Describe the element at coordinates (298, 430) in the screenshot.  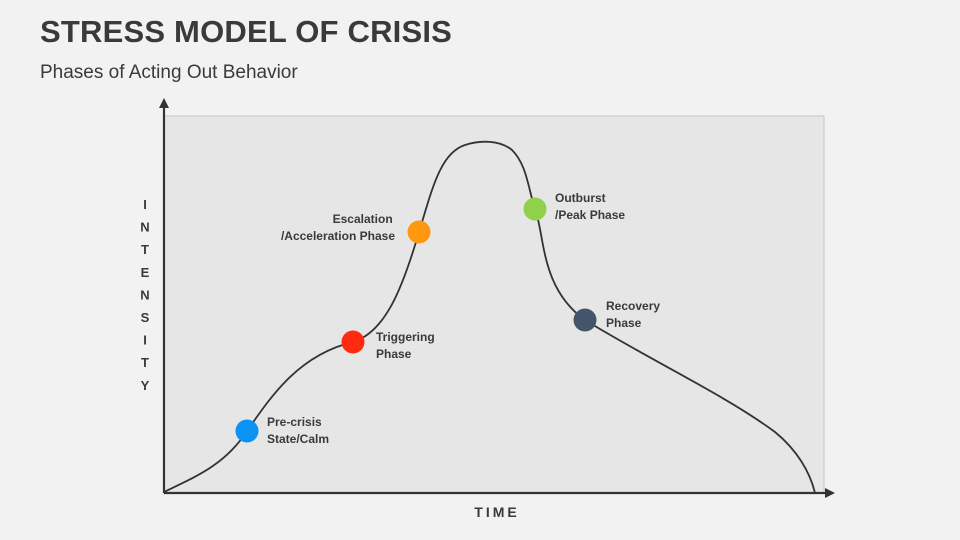
I see `pre-crisis-label: Pre-crisis State/Calm` at that location.